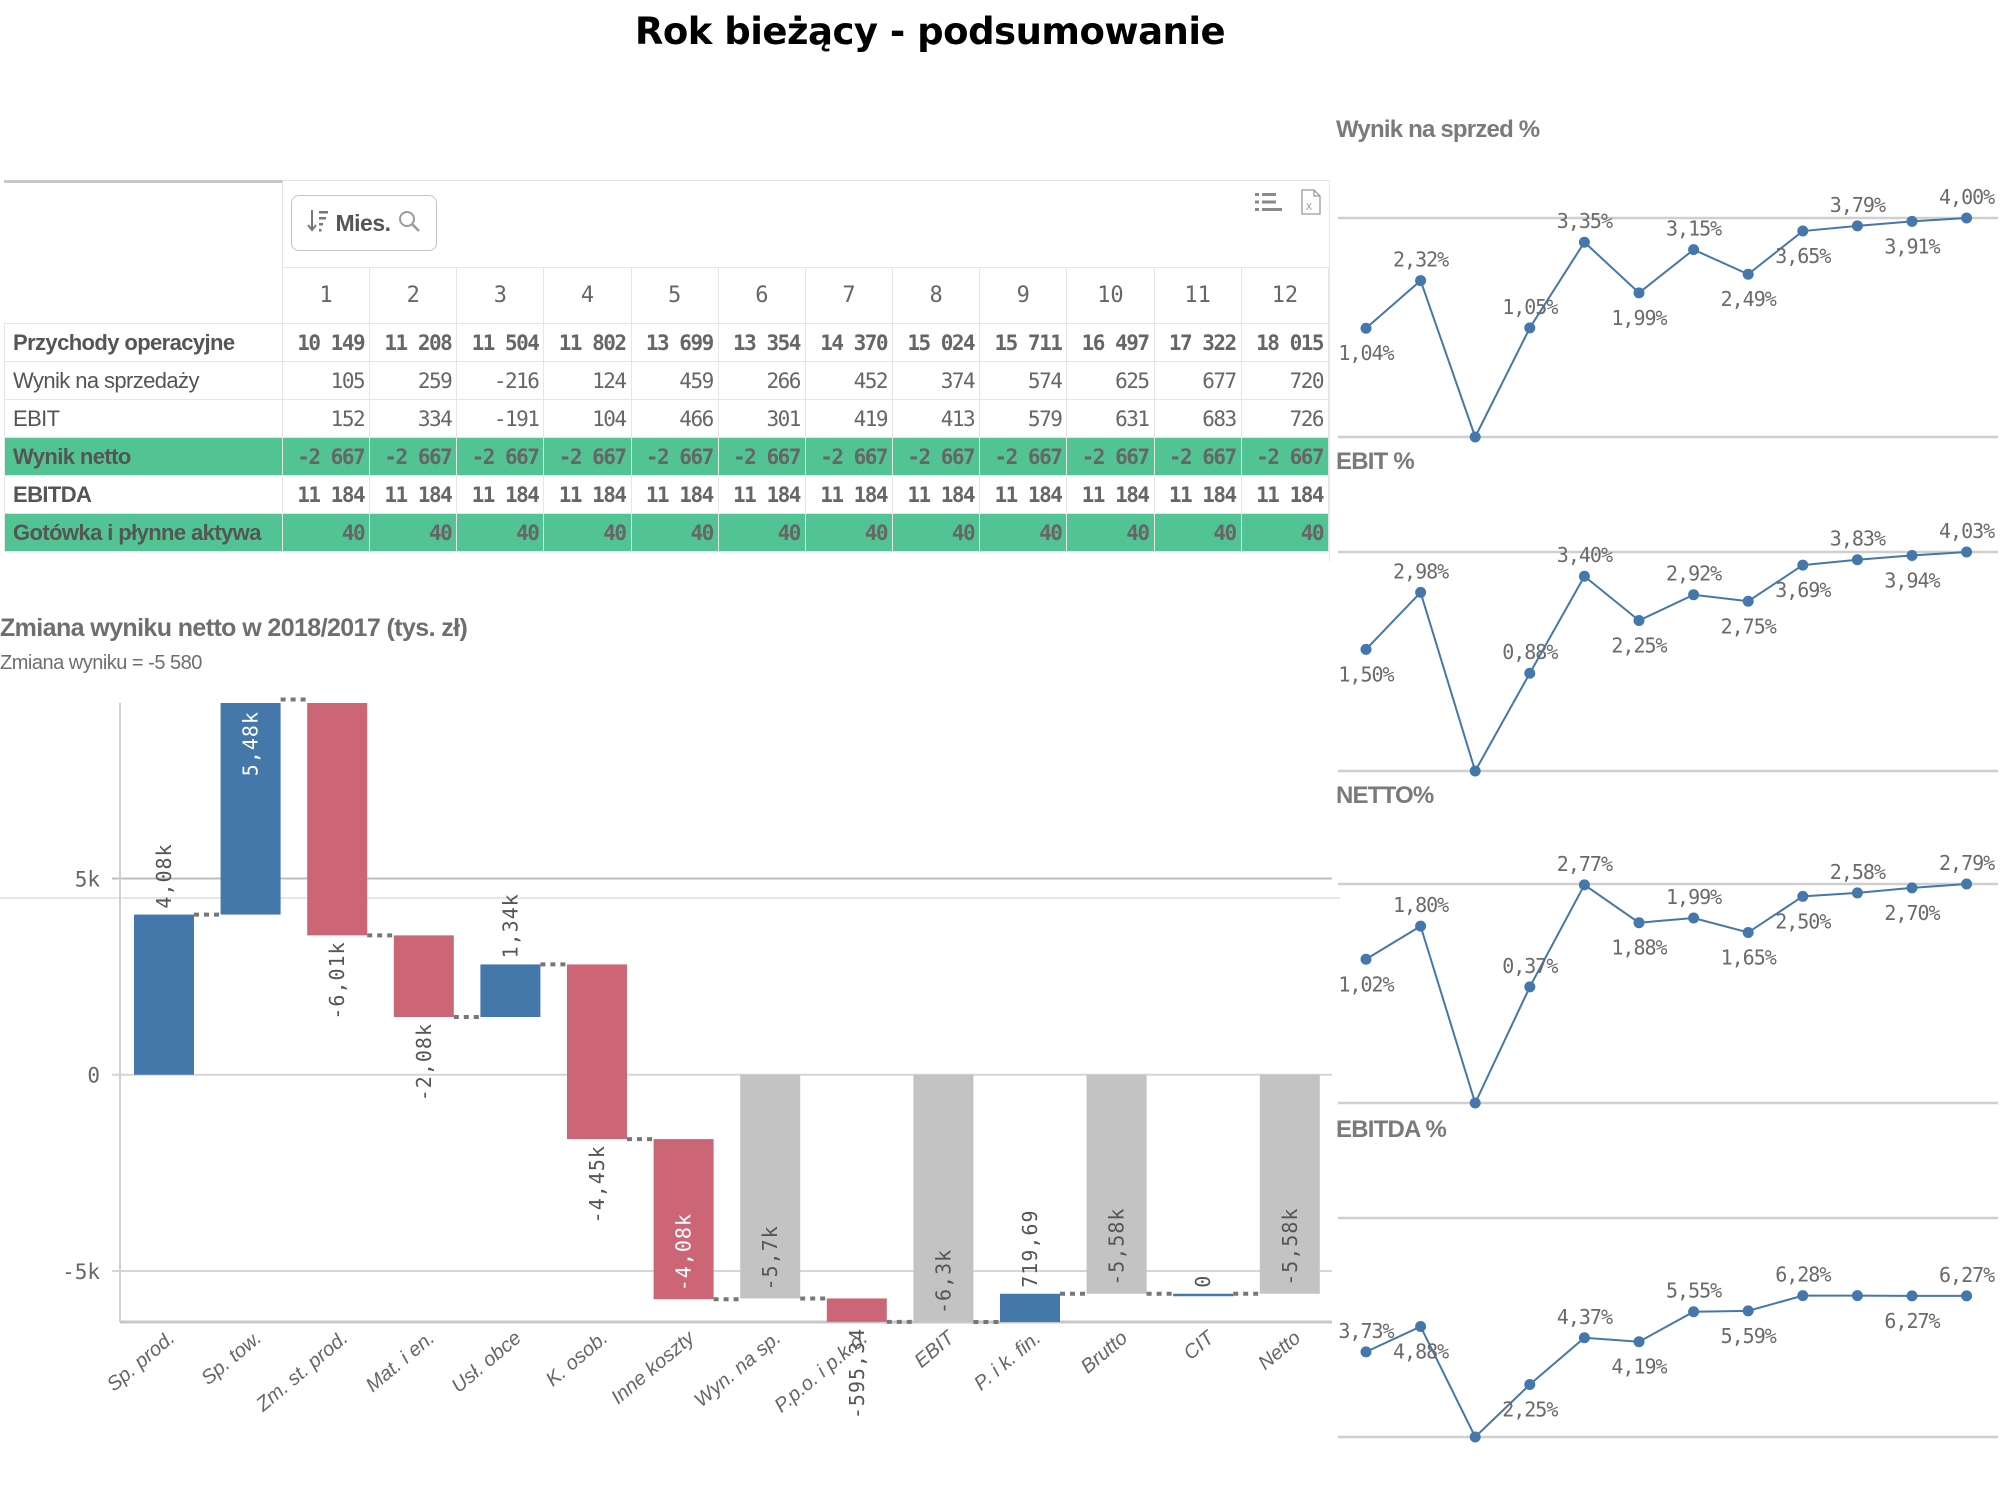  I want to click on data-label: 3,69%, so click(1803, 590).